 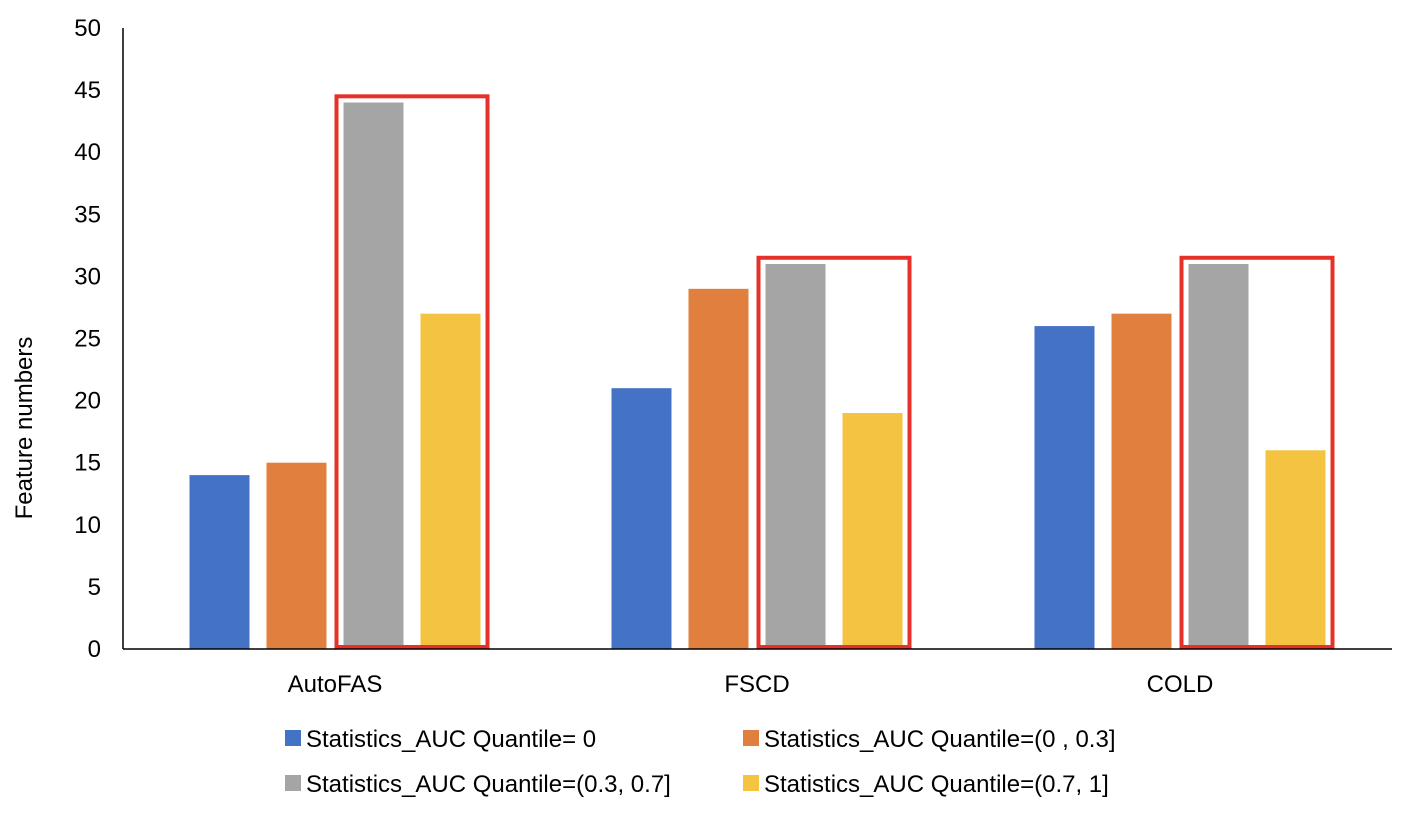 I want to click on highlight-box-cold, so click(x=1257, y=452).